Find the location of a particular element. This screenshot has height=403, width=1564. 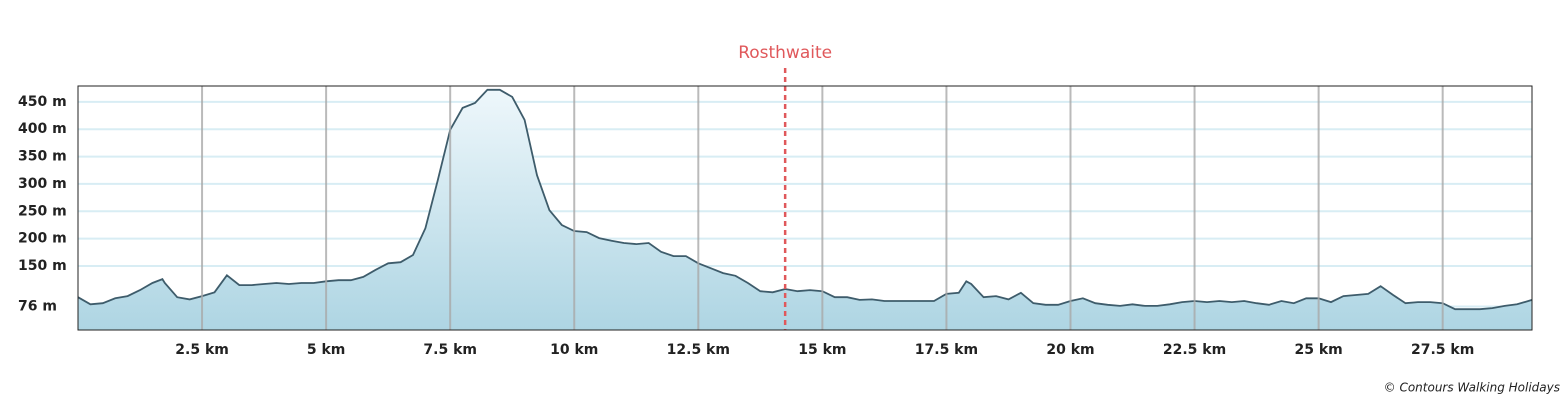

x-tick-label: 27.5 km is located at coordinates (1442, 350).